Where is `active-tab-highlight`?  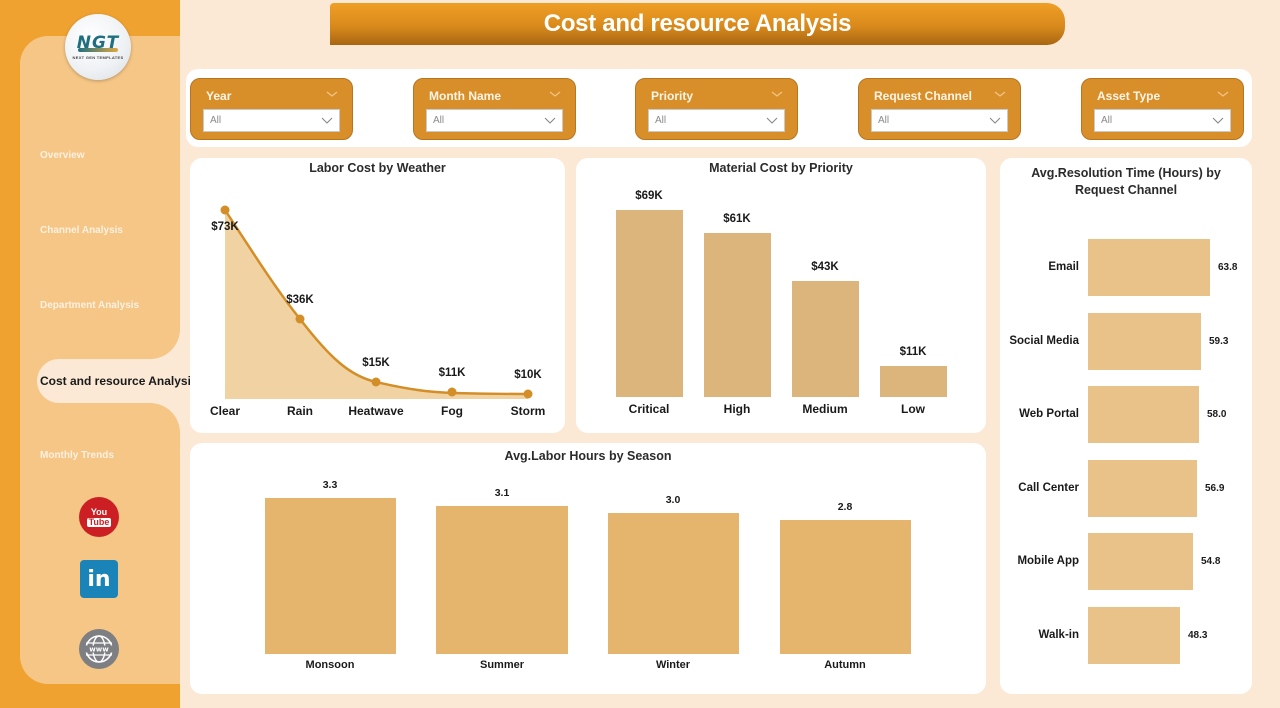 active-tab-highlight is located at coordinates (117, 381).